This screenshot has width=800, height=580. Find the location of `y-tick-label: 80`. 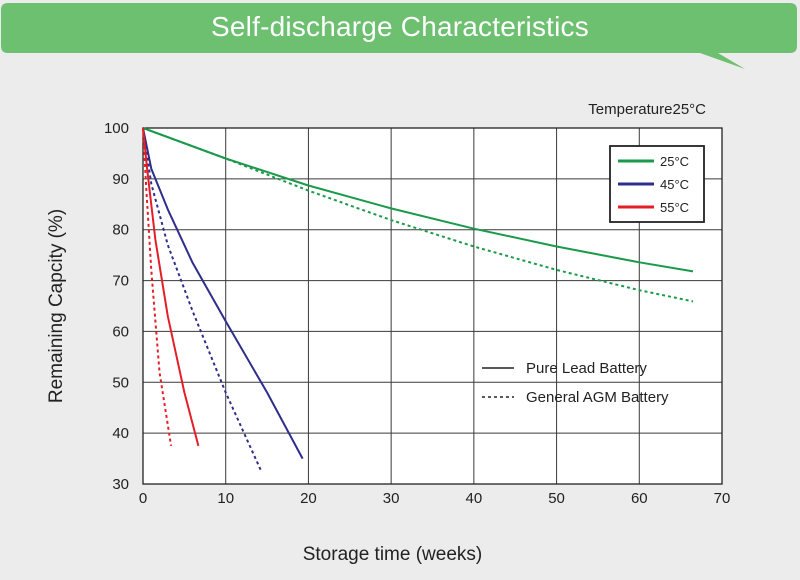

y-tick-label: 80 is located at coordinates (120, 230).